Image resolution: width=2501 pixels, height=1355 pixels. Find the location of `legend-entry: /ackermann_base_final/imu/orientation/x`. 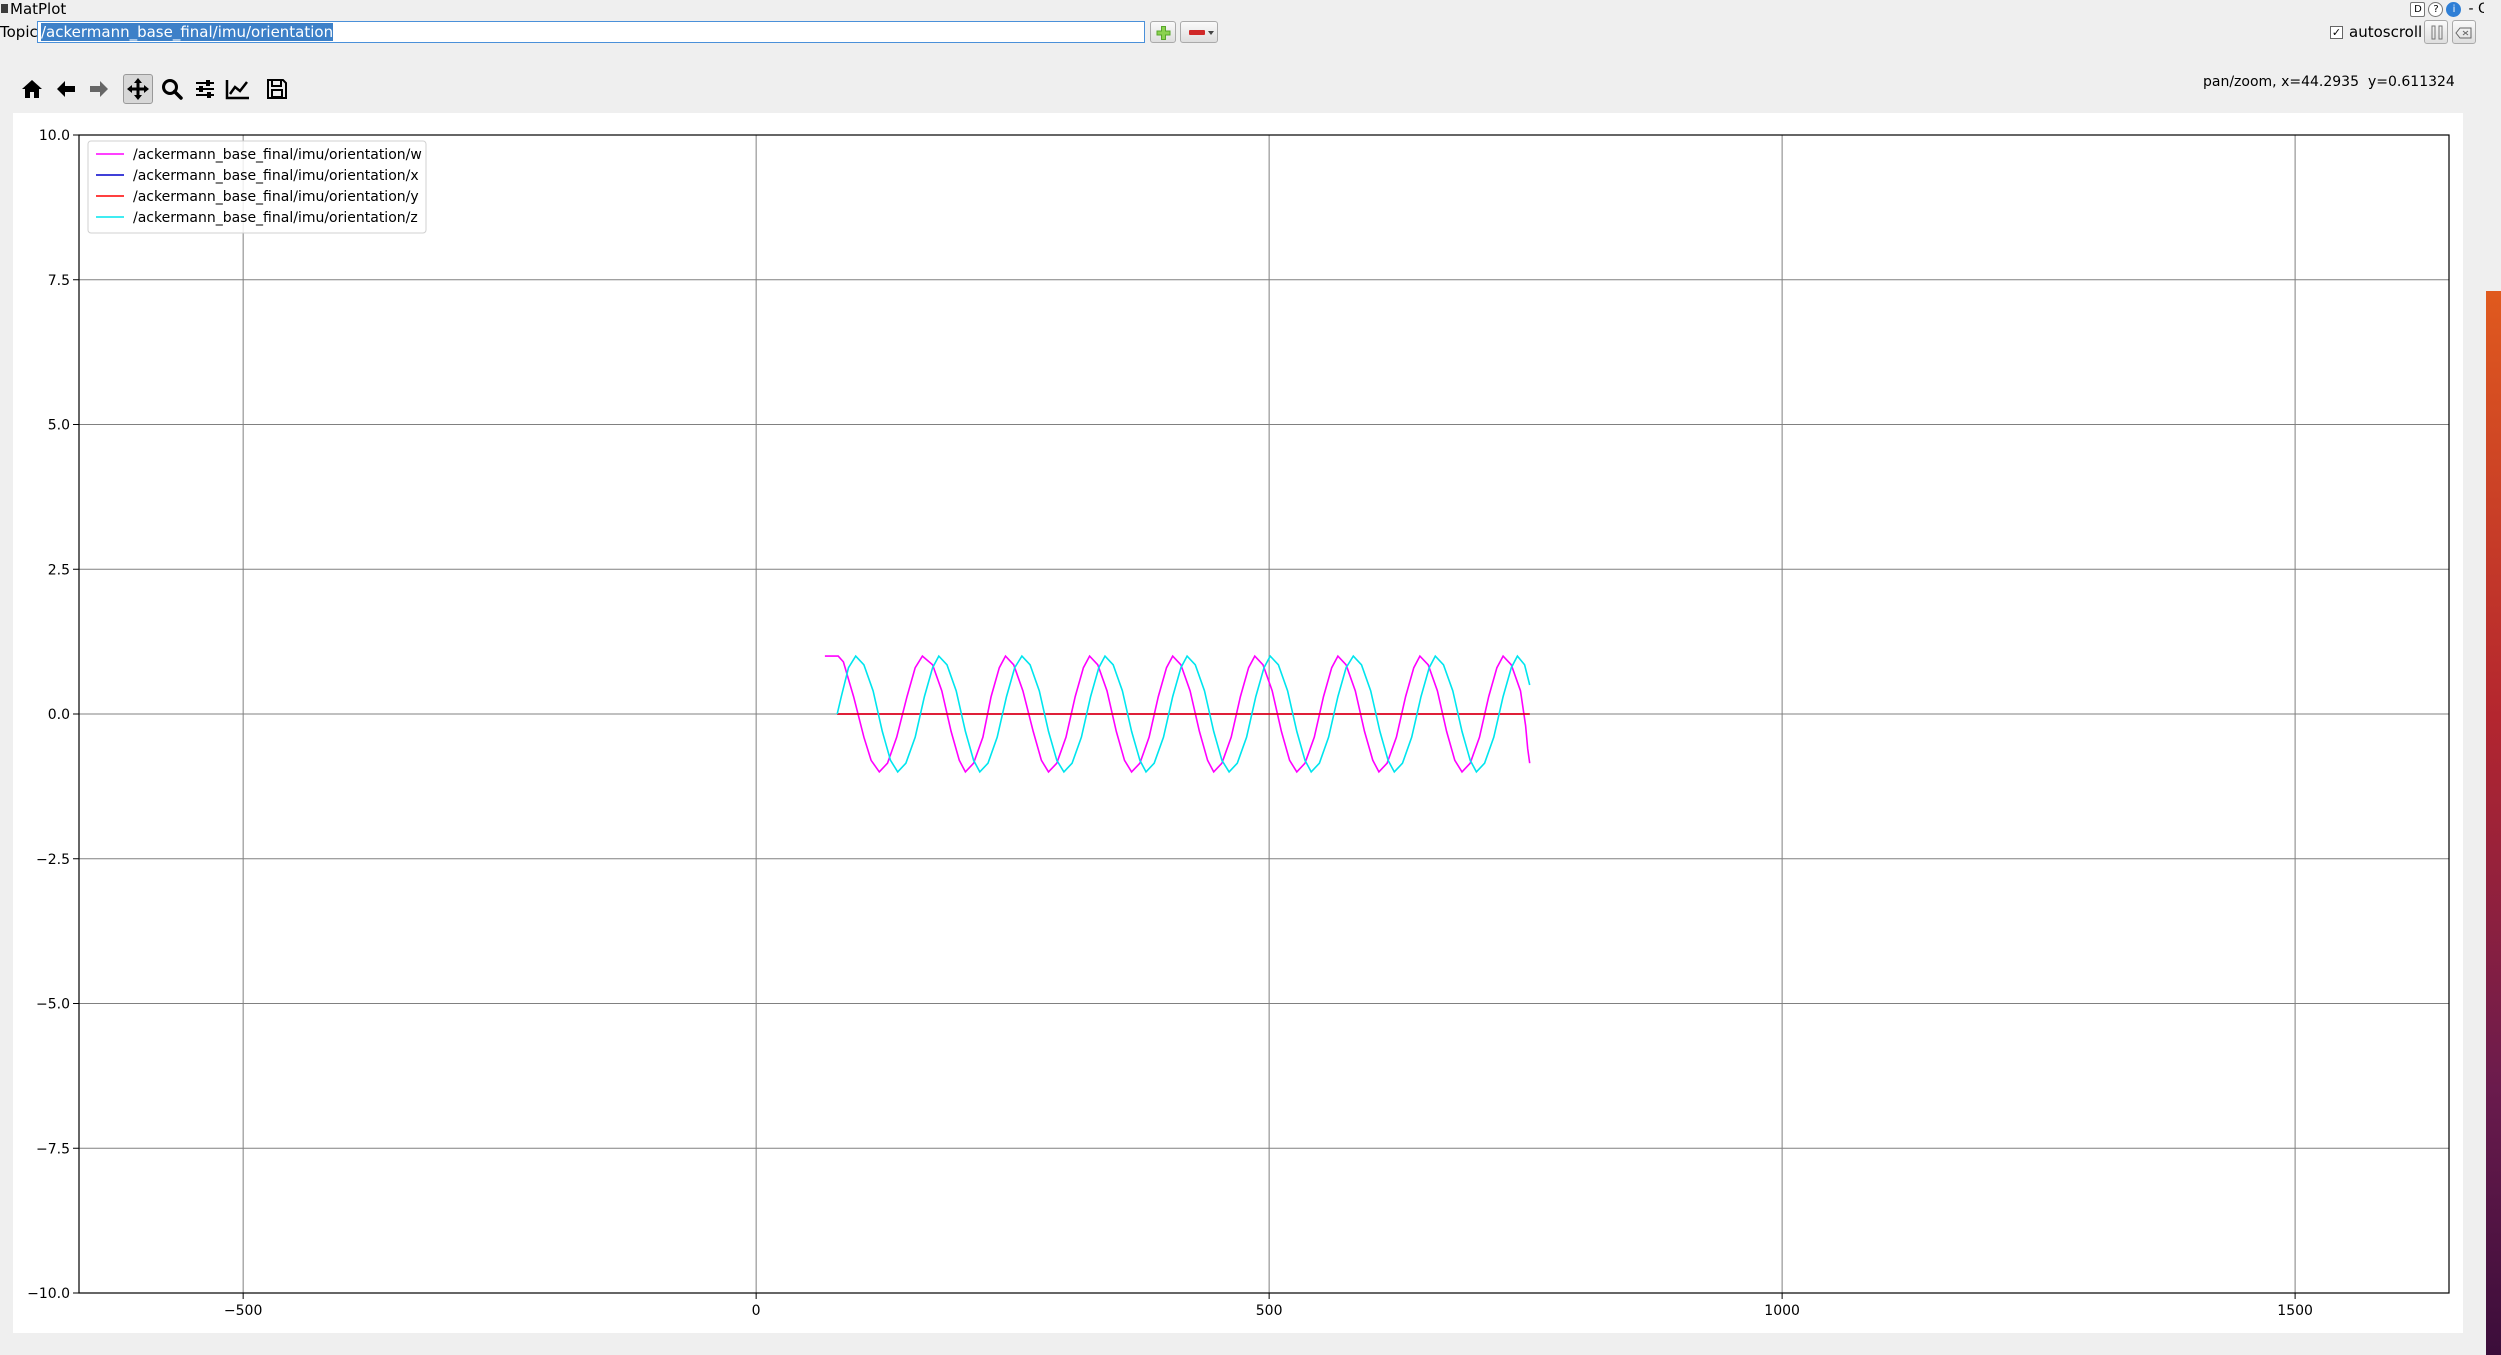

legend-entry: /ackermann_base_final/imu/orientation/x is located at coordinates (276, 176).